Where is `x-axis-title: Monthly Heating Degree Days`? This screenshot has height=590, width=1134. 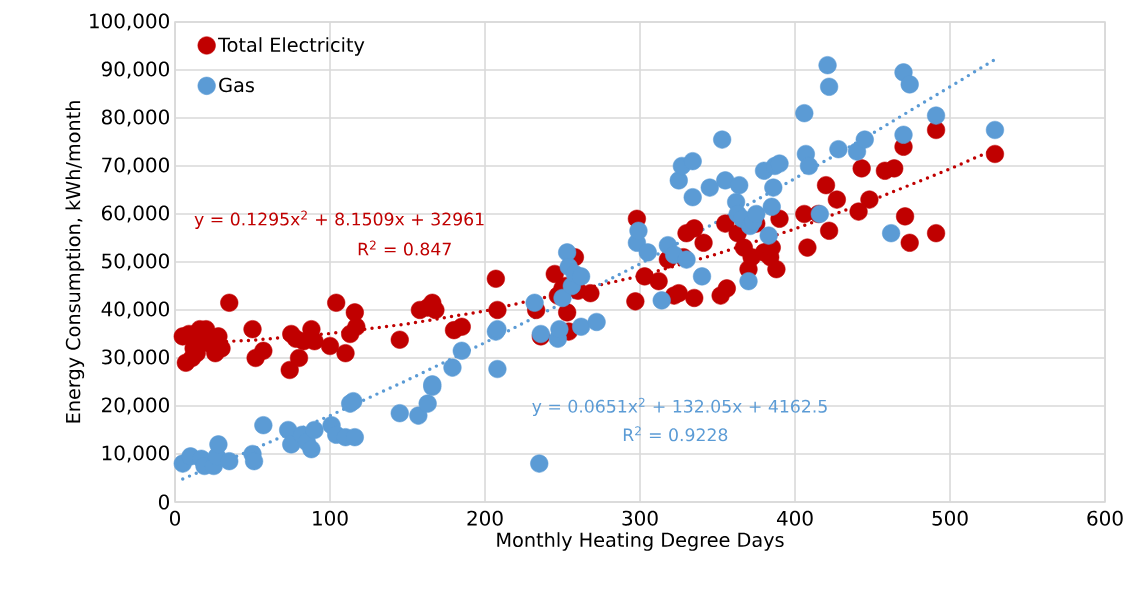 x-axis-title: Monthly Heating Degree Days is located at coordinates (640, 541).